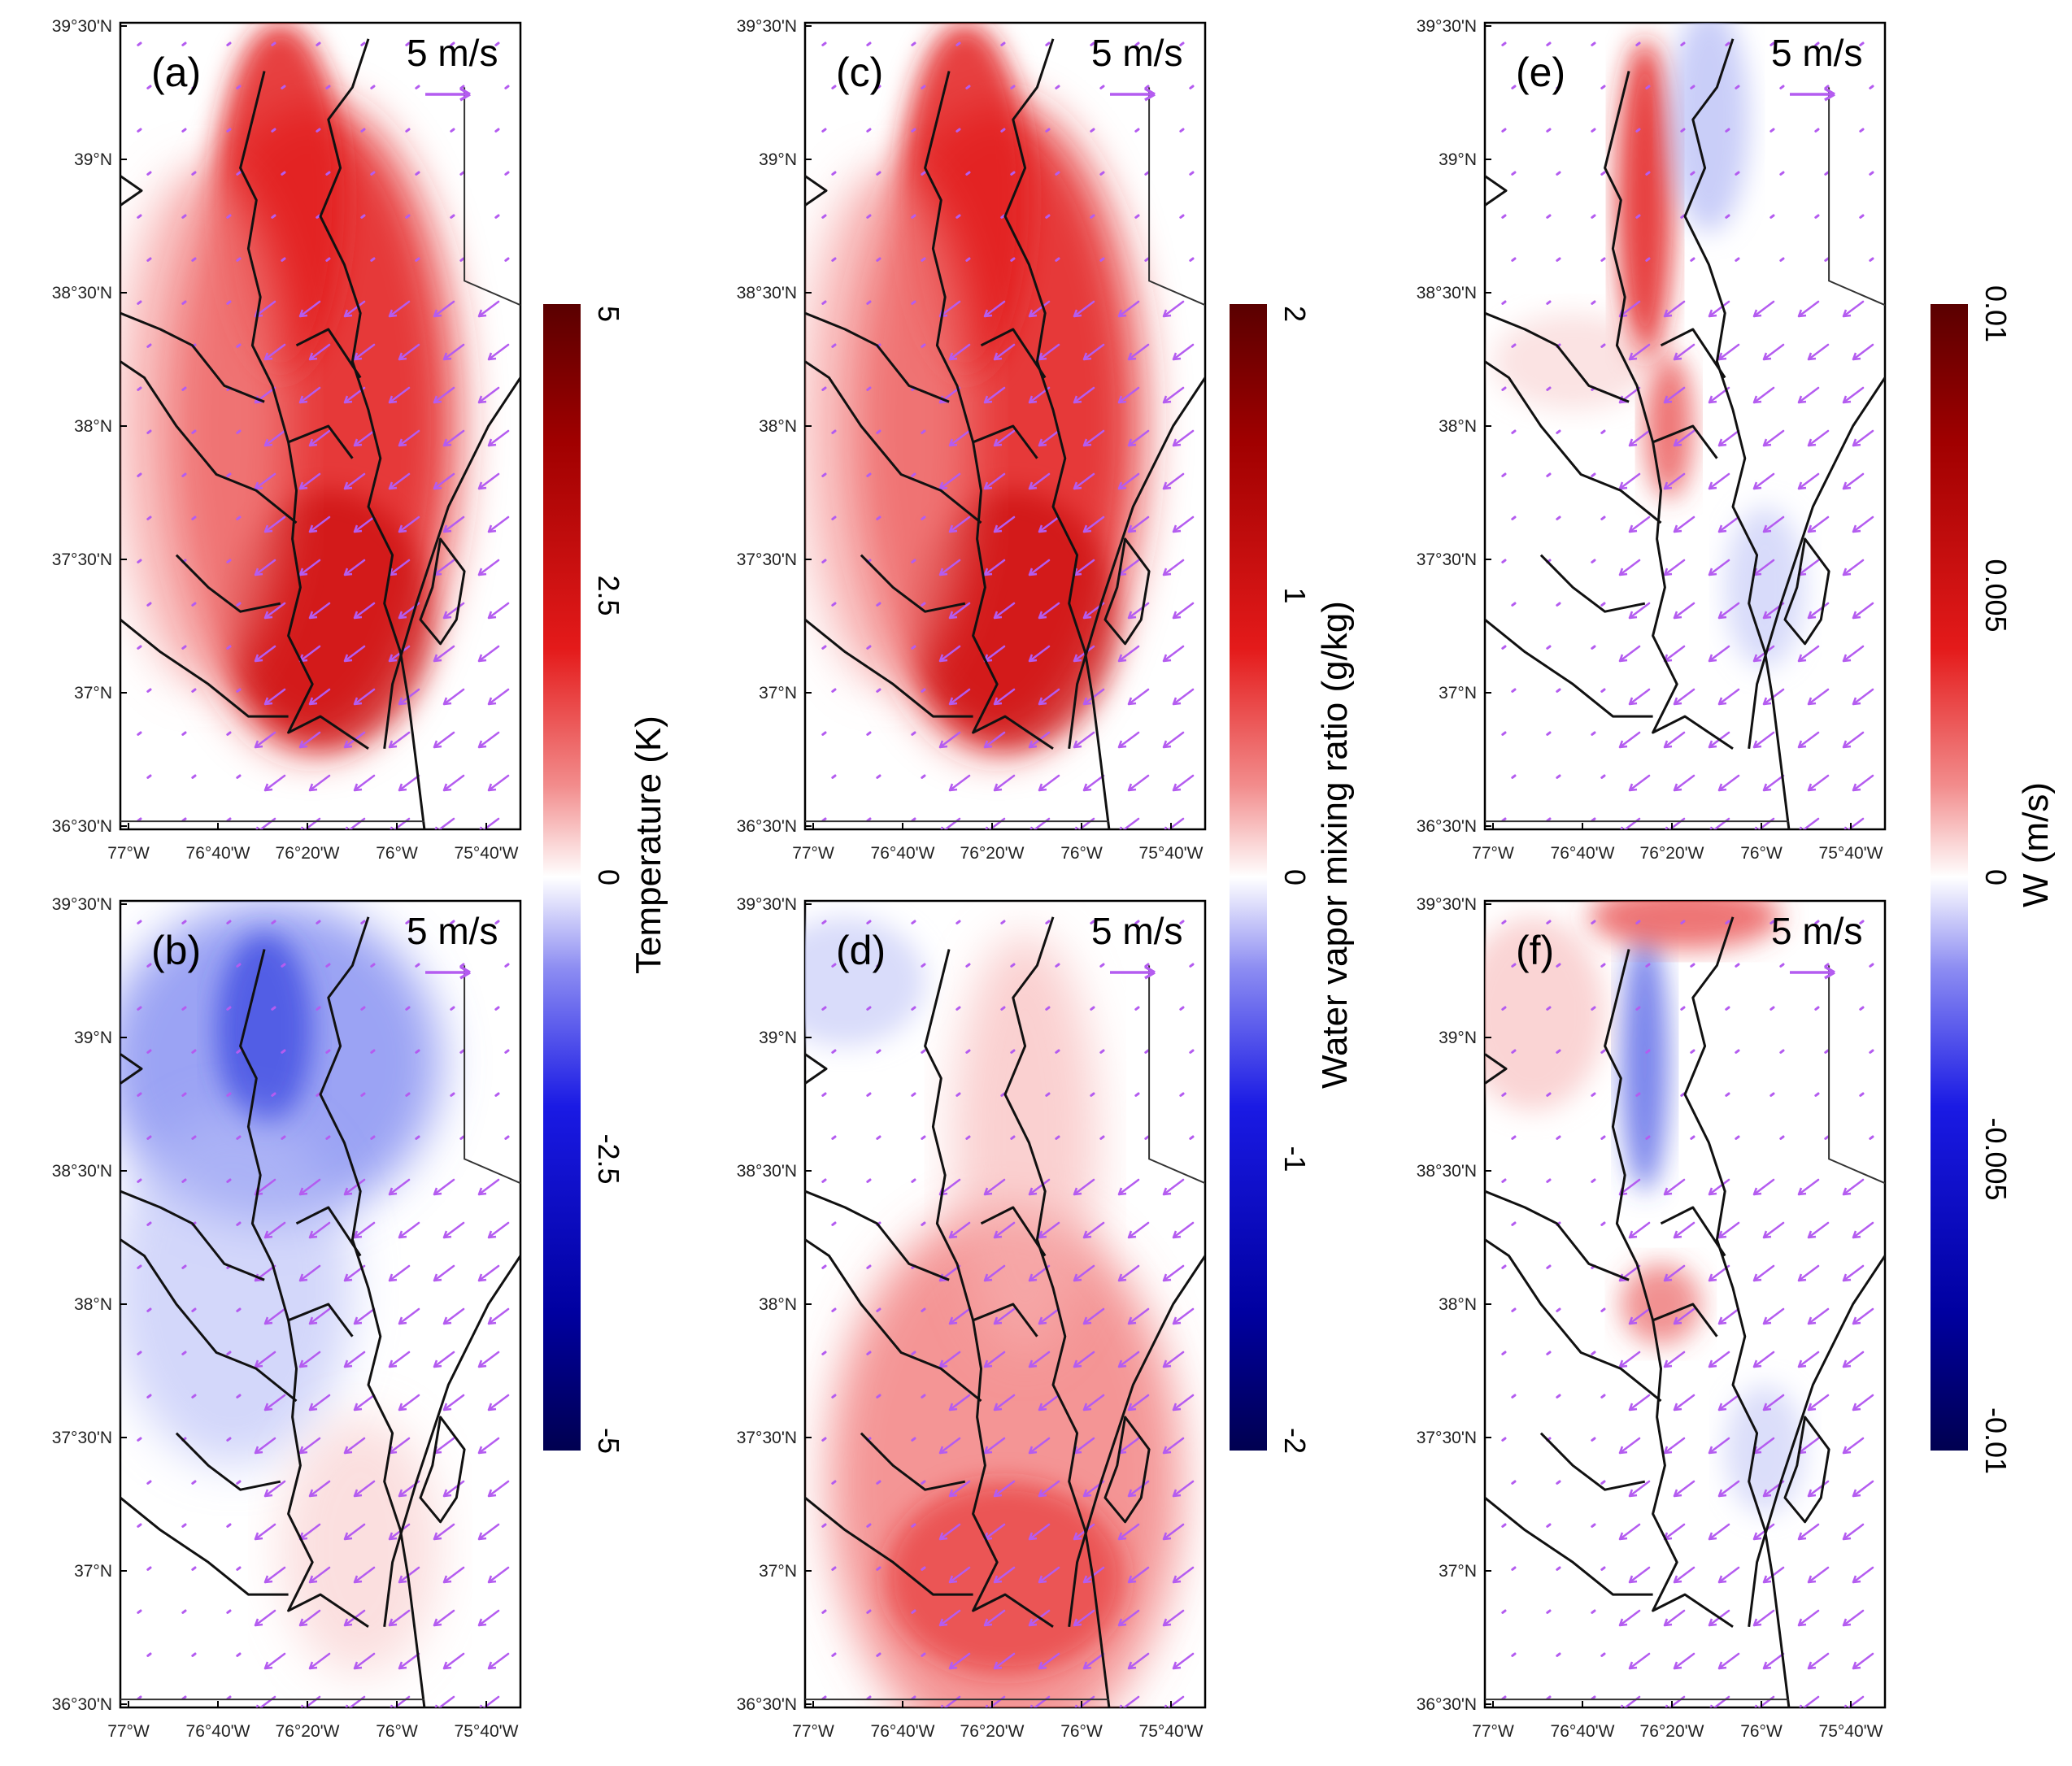 This screenshot has height=1766, width=2072. Describe the element at coordinates (487, 853) in the screenshot. I see `lon-tick-label: 75°40'W` at that location.